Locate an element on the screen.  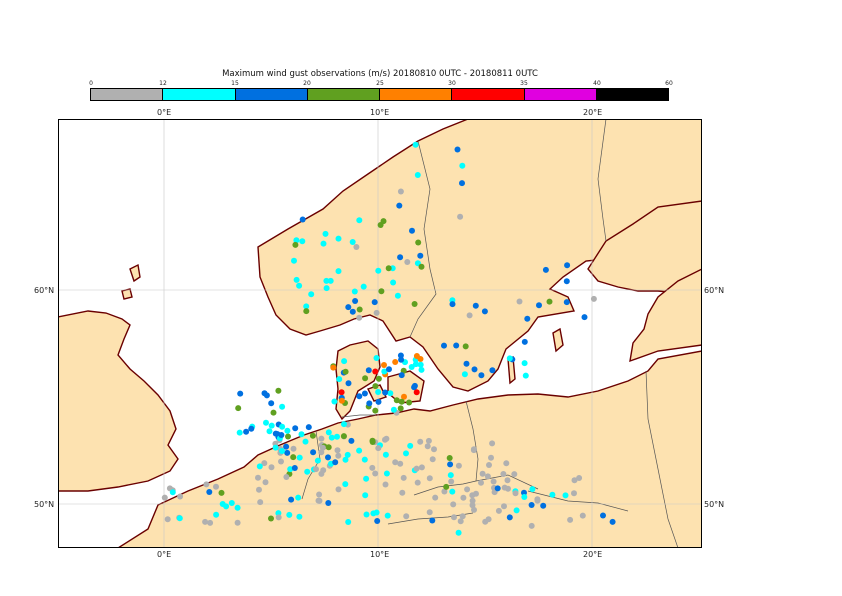
legend-tick-15: 15 is located at coordinates (235, 83).